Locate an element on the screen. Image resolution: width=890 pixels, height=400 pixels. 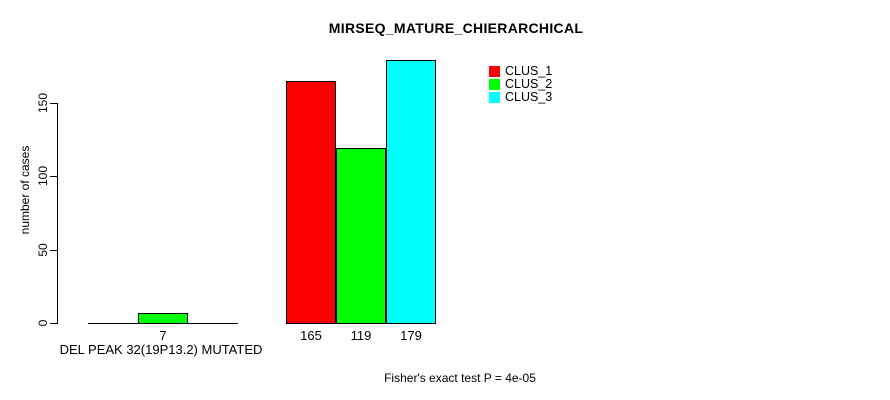
footnote-fishers-test: Fisher's exact test P = 4e-05 is located at coordinates (460, 378).